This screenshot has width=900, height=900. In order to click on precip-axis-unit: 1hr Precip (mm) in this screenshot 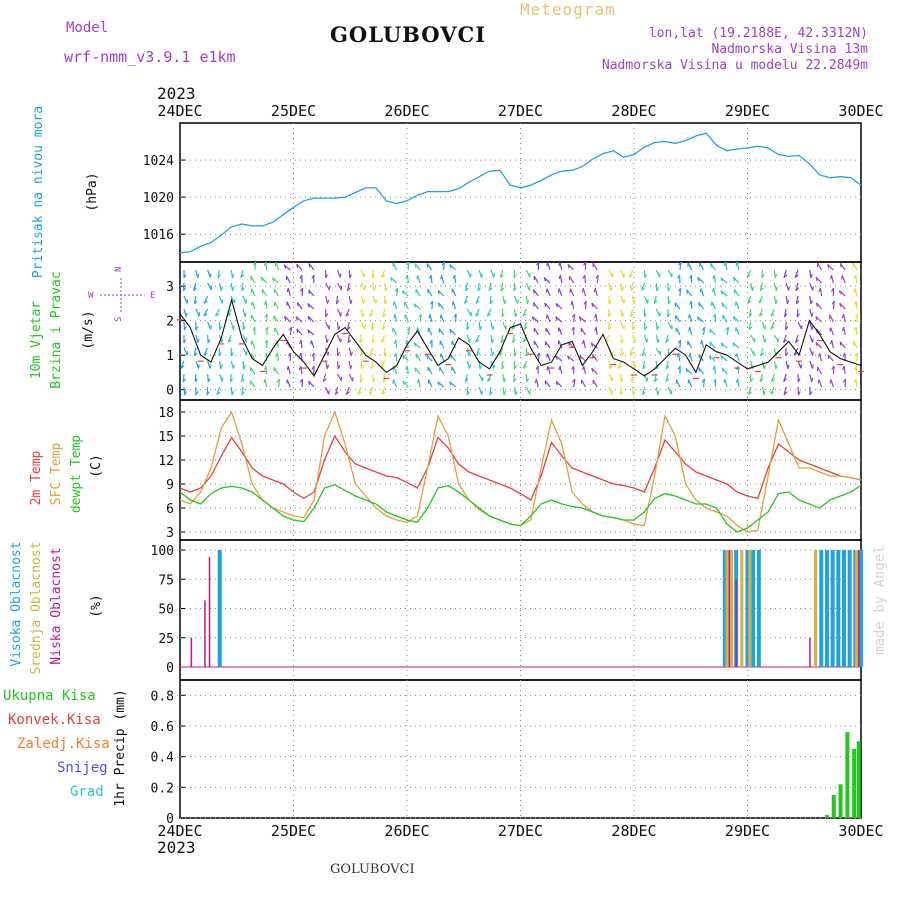, I will do `click(120, 747)`.